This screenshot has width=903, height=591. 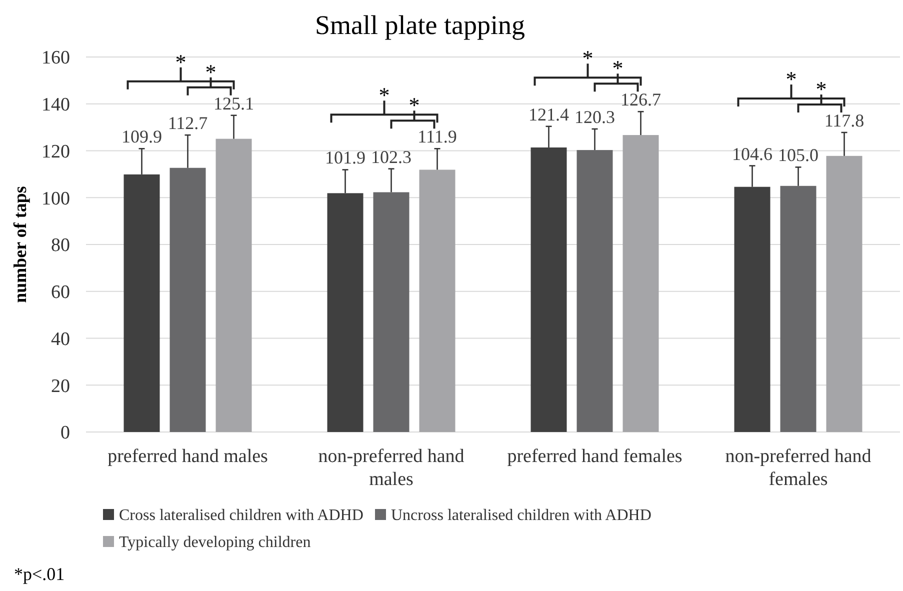 What do you see at coordinates (521, 515) in the screenshot?
I see `legend-label: Uncross lateralised children with ADHD` at bounding box center [521, 515].